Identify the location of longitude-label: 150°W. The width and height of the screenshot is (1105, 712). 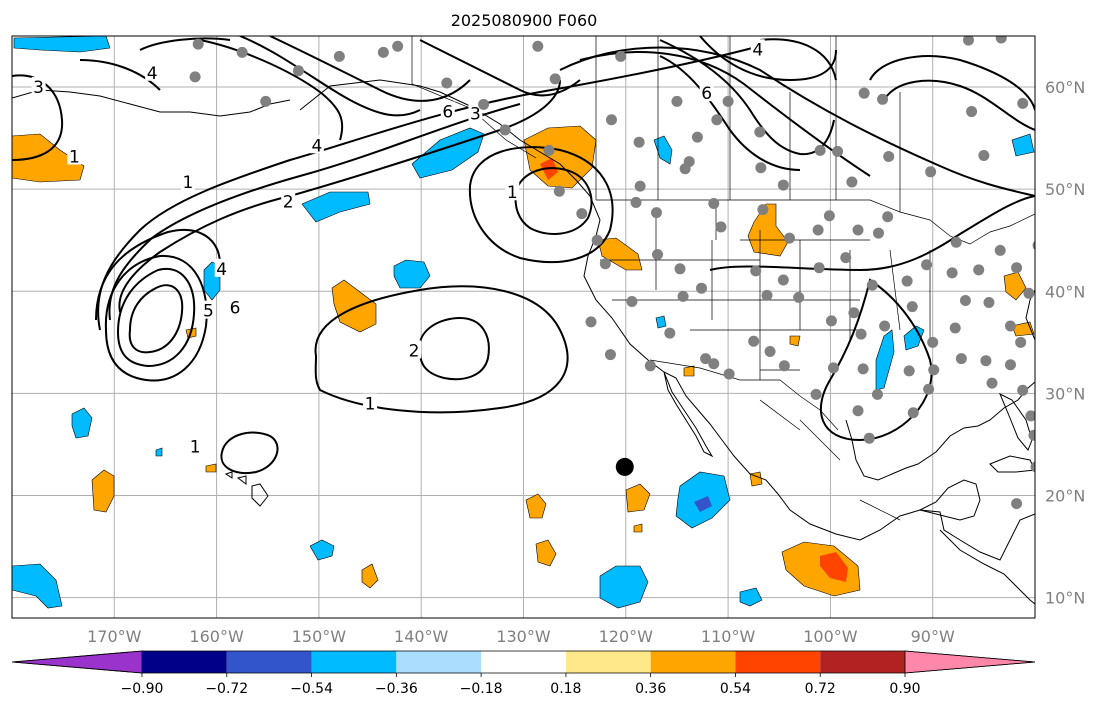
(319, 636).